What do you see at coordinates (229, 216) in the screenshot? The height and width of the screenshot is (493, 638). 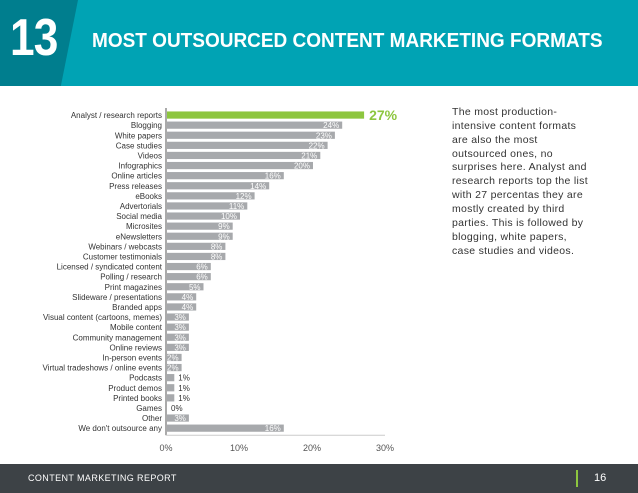 I see `value-label: 10%` at bounding box center [229, 216].